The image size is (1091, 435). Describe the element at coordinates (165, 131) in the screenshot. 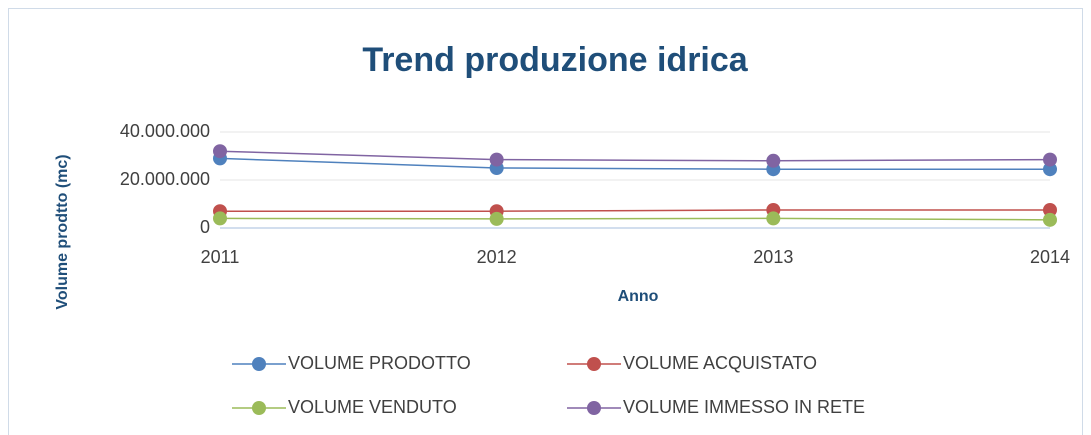

I see `y-tick-label: 40.000.000` at that location.